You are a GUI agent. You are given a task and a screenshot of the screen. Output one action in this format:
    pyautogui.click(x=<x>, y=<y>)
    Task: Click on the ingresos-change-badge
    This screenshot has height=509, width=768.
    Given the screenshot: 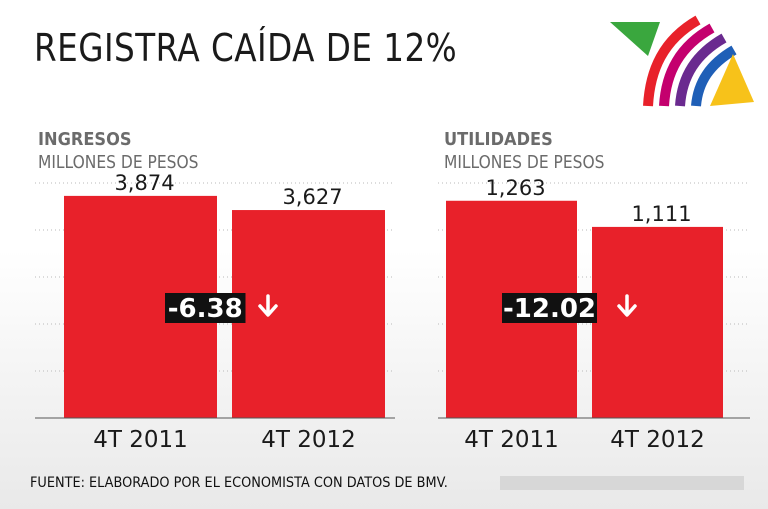 What is the action you would take?
    pyautogui.click(x=205, y=308)
    